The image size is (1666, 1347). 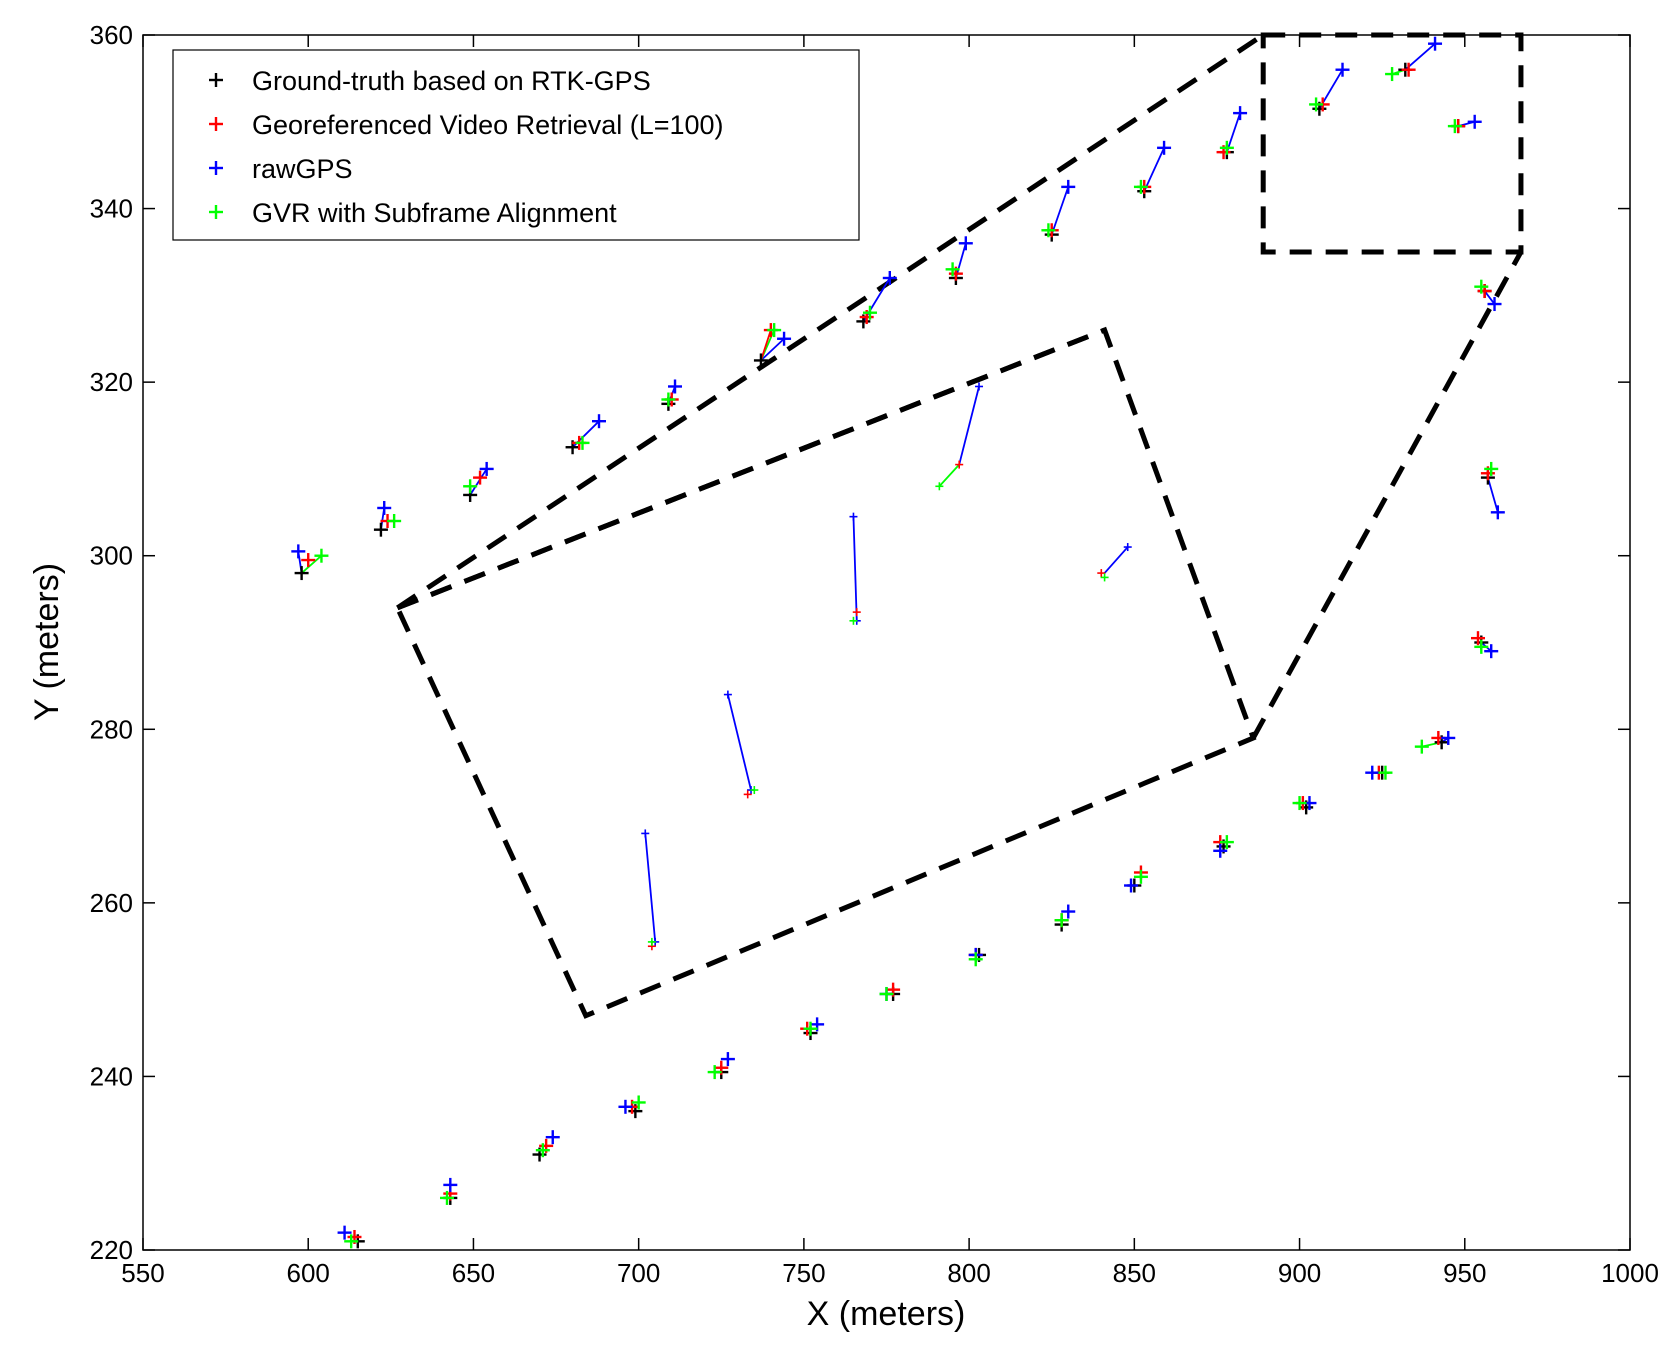 I want to click on y-tick-label: 300, so click(x=111, y=556).